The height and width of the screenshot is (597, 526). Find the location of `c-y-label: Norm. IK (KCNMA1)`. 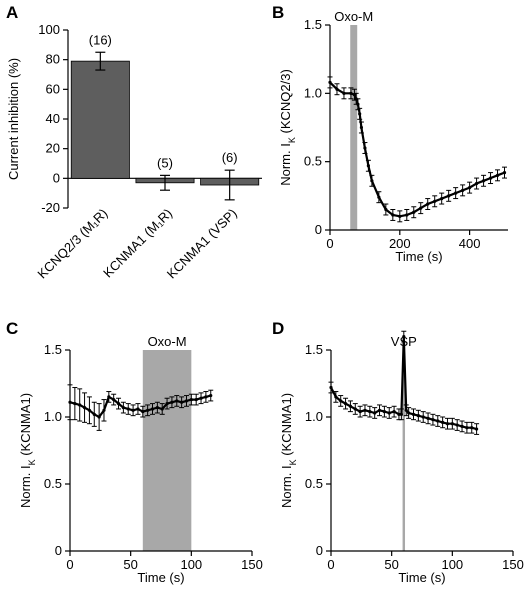

c-y-label: Norm. IK (KCNMA1) is located at coordinates (27, 450).